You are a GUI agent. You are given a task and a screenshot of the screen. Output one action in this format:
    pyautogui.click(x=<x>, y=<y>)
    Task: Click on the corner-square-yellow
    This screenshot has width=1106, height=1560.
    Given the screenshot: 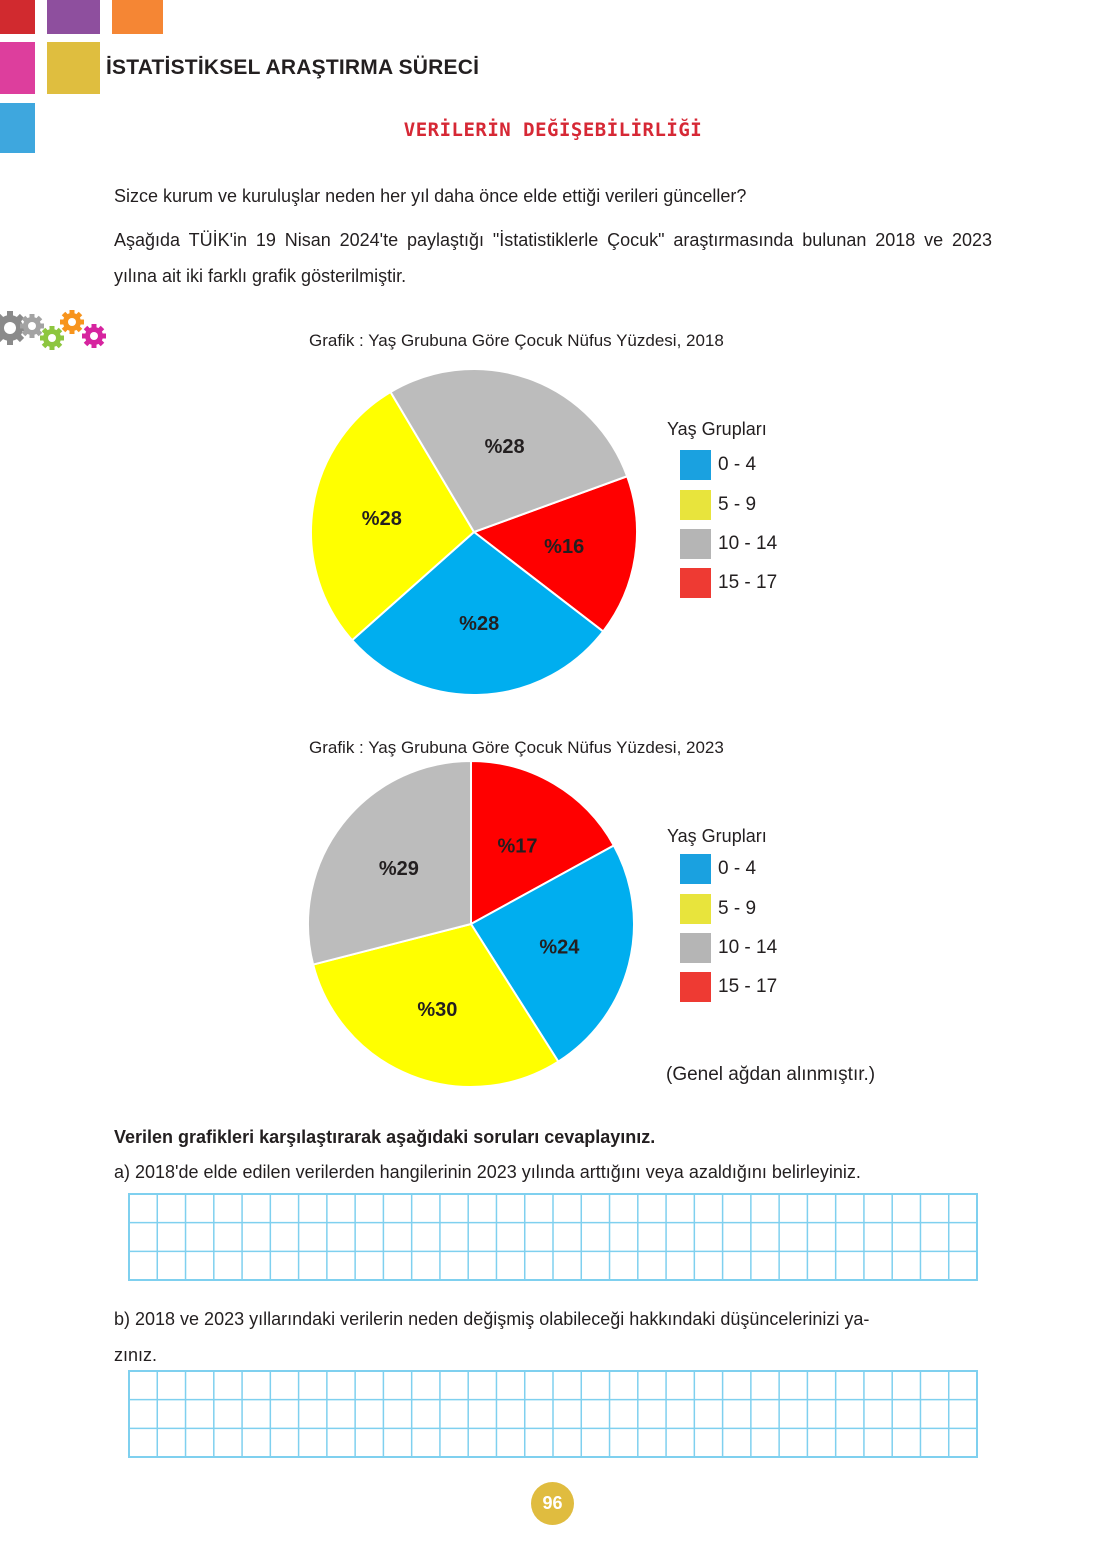 What is the action you would take?
    pyautogui.click(x=73, y=68)
    